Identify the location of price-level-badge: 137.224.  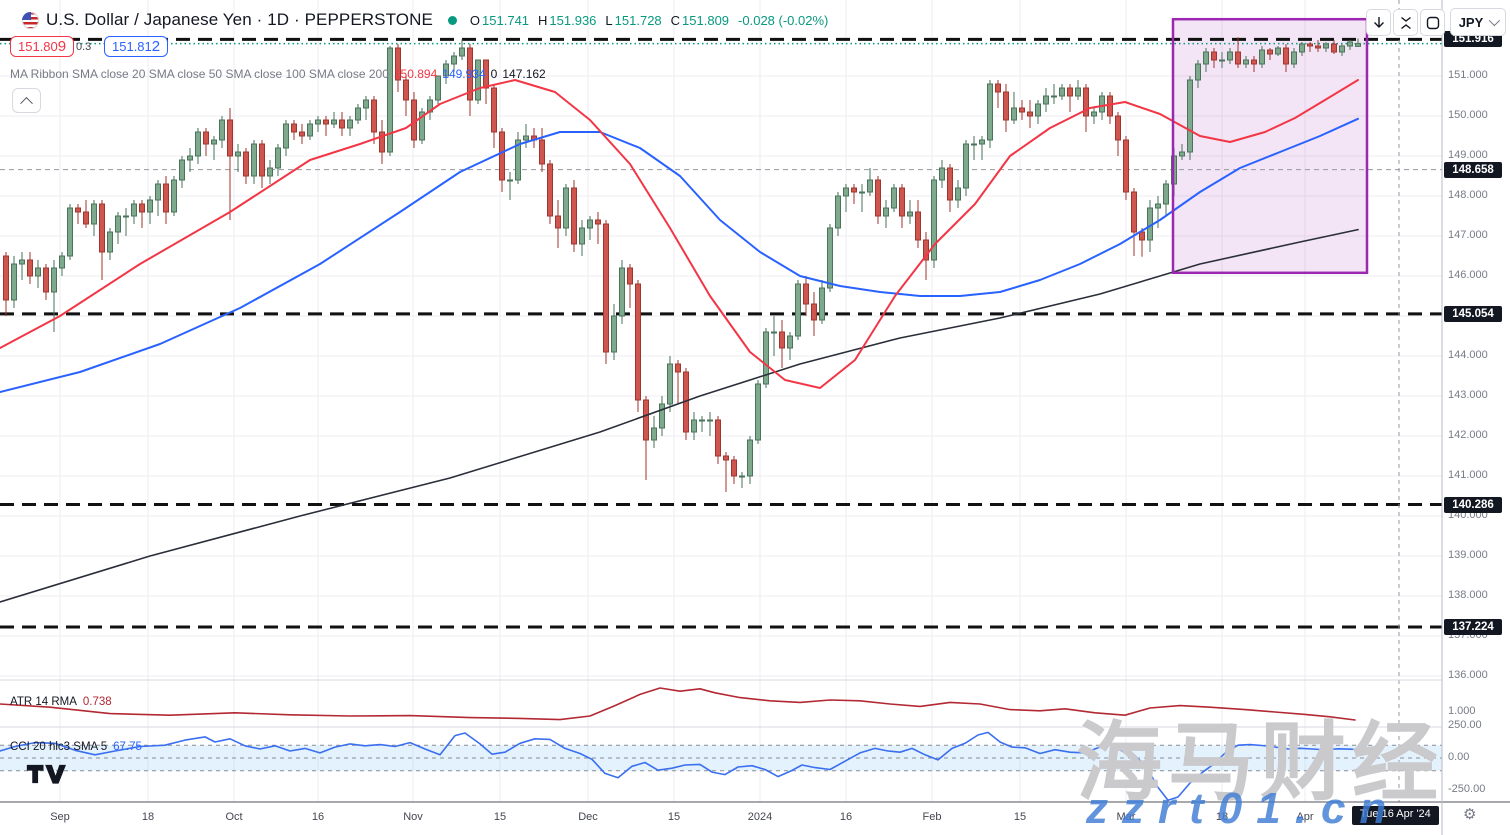
(1473, 627).